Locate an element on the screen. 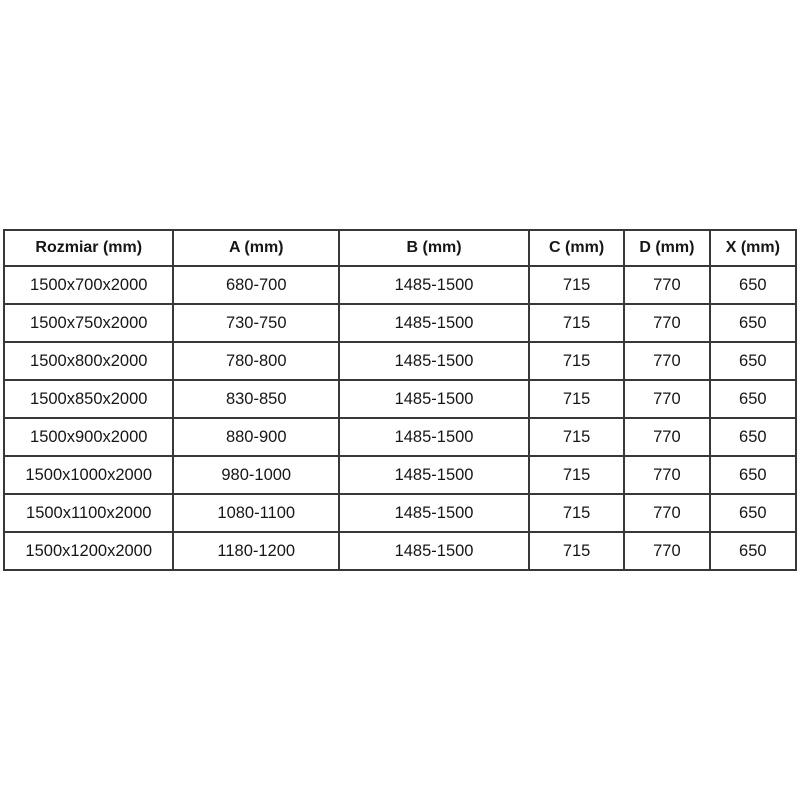 This screenshot has height=800, width=800. table-cell: 1180-1200 is located at coordinates (256, 551).